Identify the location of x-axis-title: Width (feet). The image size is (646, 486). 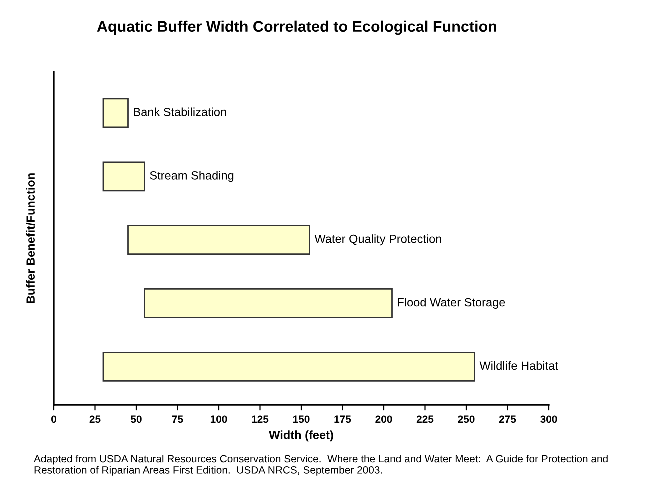
(301, 436).